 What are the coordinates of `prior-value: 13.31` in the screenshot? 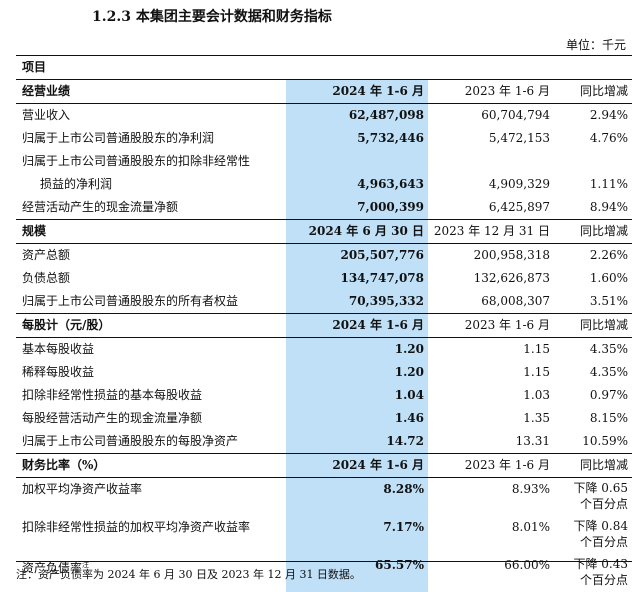 It's located at (532, 441).